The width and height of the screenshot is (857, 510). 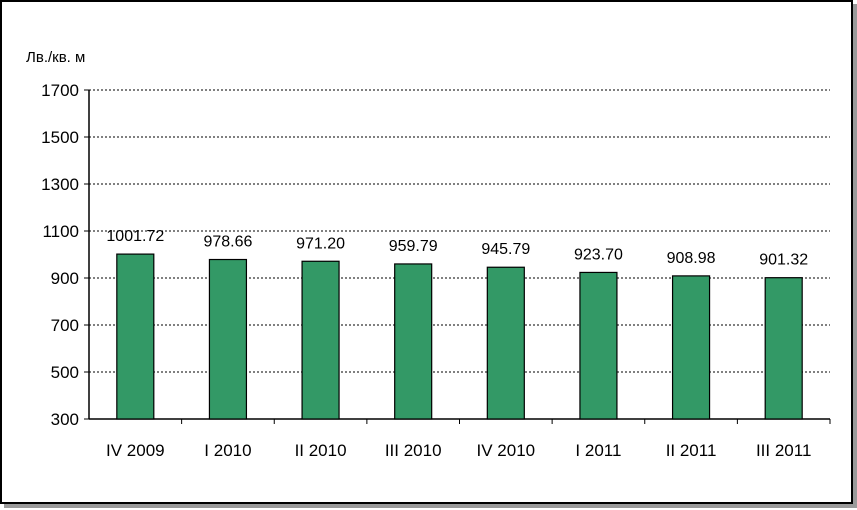 I want to click on data-label: 971.20, so click(x=320, y=243).